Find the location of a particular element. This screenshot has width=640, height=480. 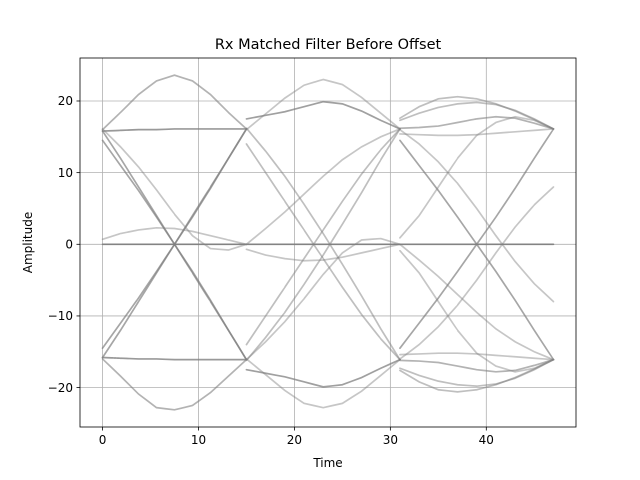

y-tick-label: 20 is located at coordinates (65, 101).